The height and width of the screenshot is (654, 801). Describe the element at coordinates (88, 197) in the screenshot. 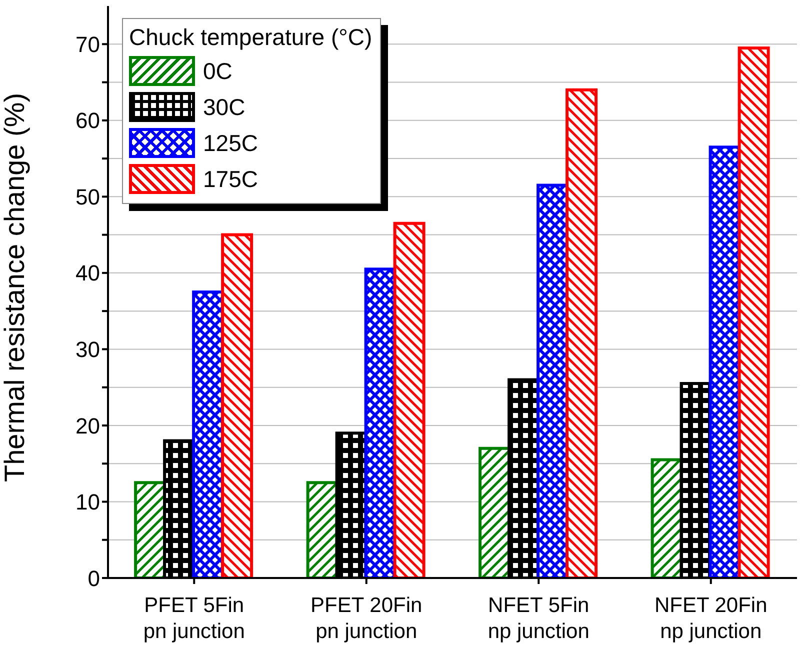

I see `y-tick-label: 50` at that location.